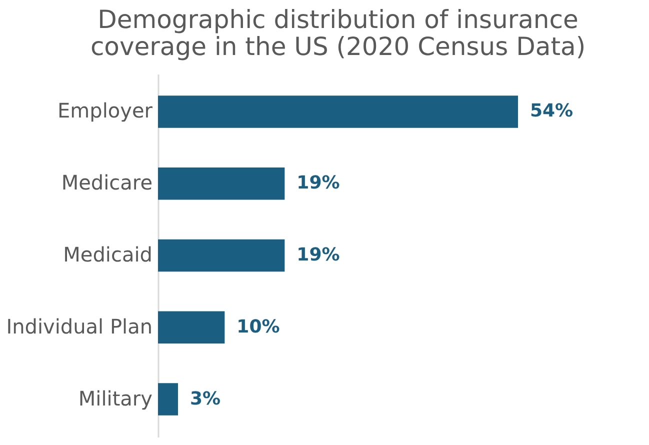 The width and height of the screenshot is (649, 445). I want to click on y-tick-label: Individual Plan, so click(79, 326).